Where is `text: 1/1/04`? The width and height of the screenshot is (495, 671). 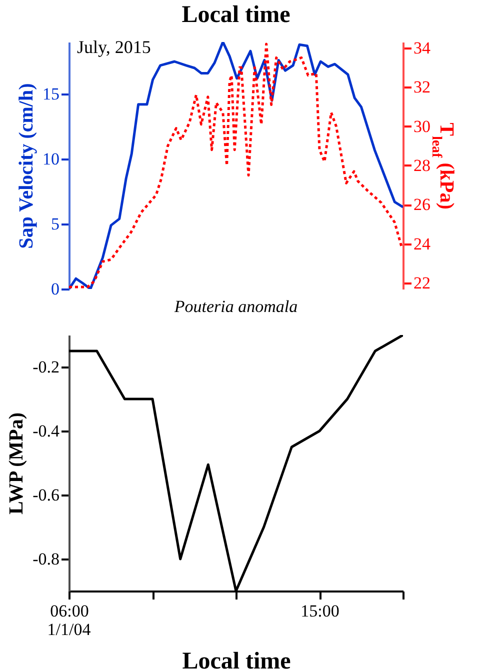 text: 1/1/04 is located at coordinates (69, 629).